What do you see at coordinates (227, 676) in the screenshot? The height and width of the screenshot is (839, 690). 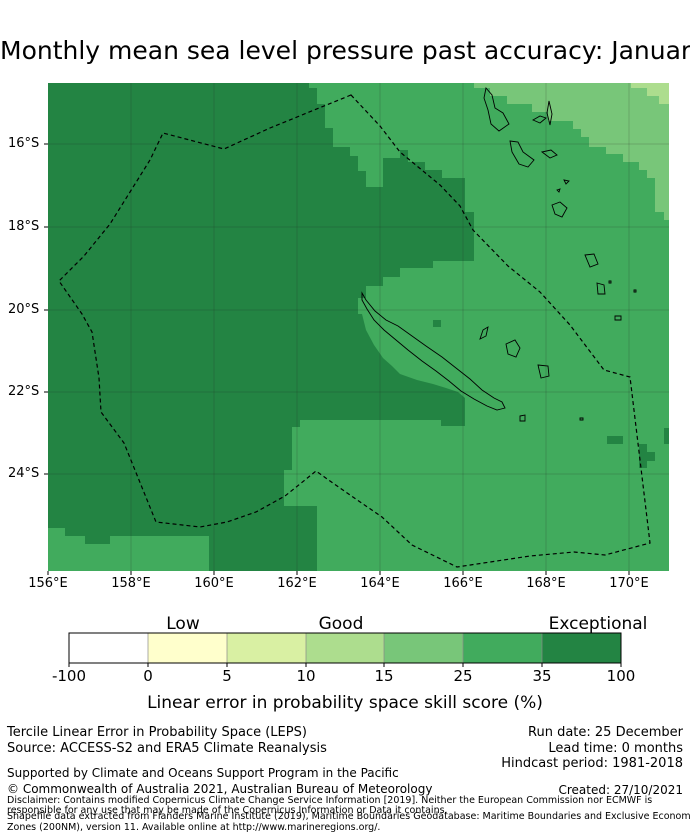 I see `colorbar-tick-label: 5` at bounding box center [227, 676].